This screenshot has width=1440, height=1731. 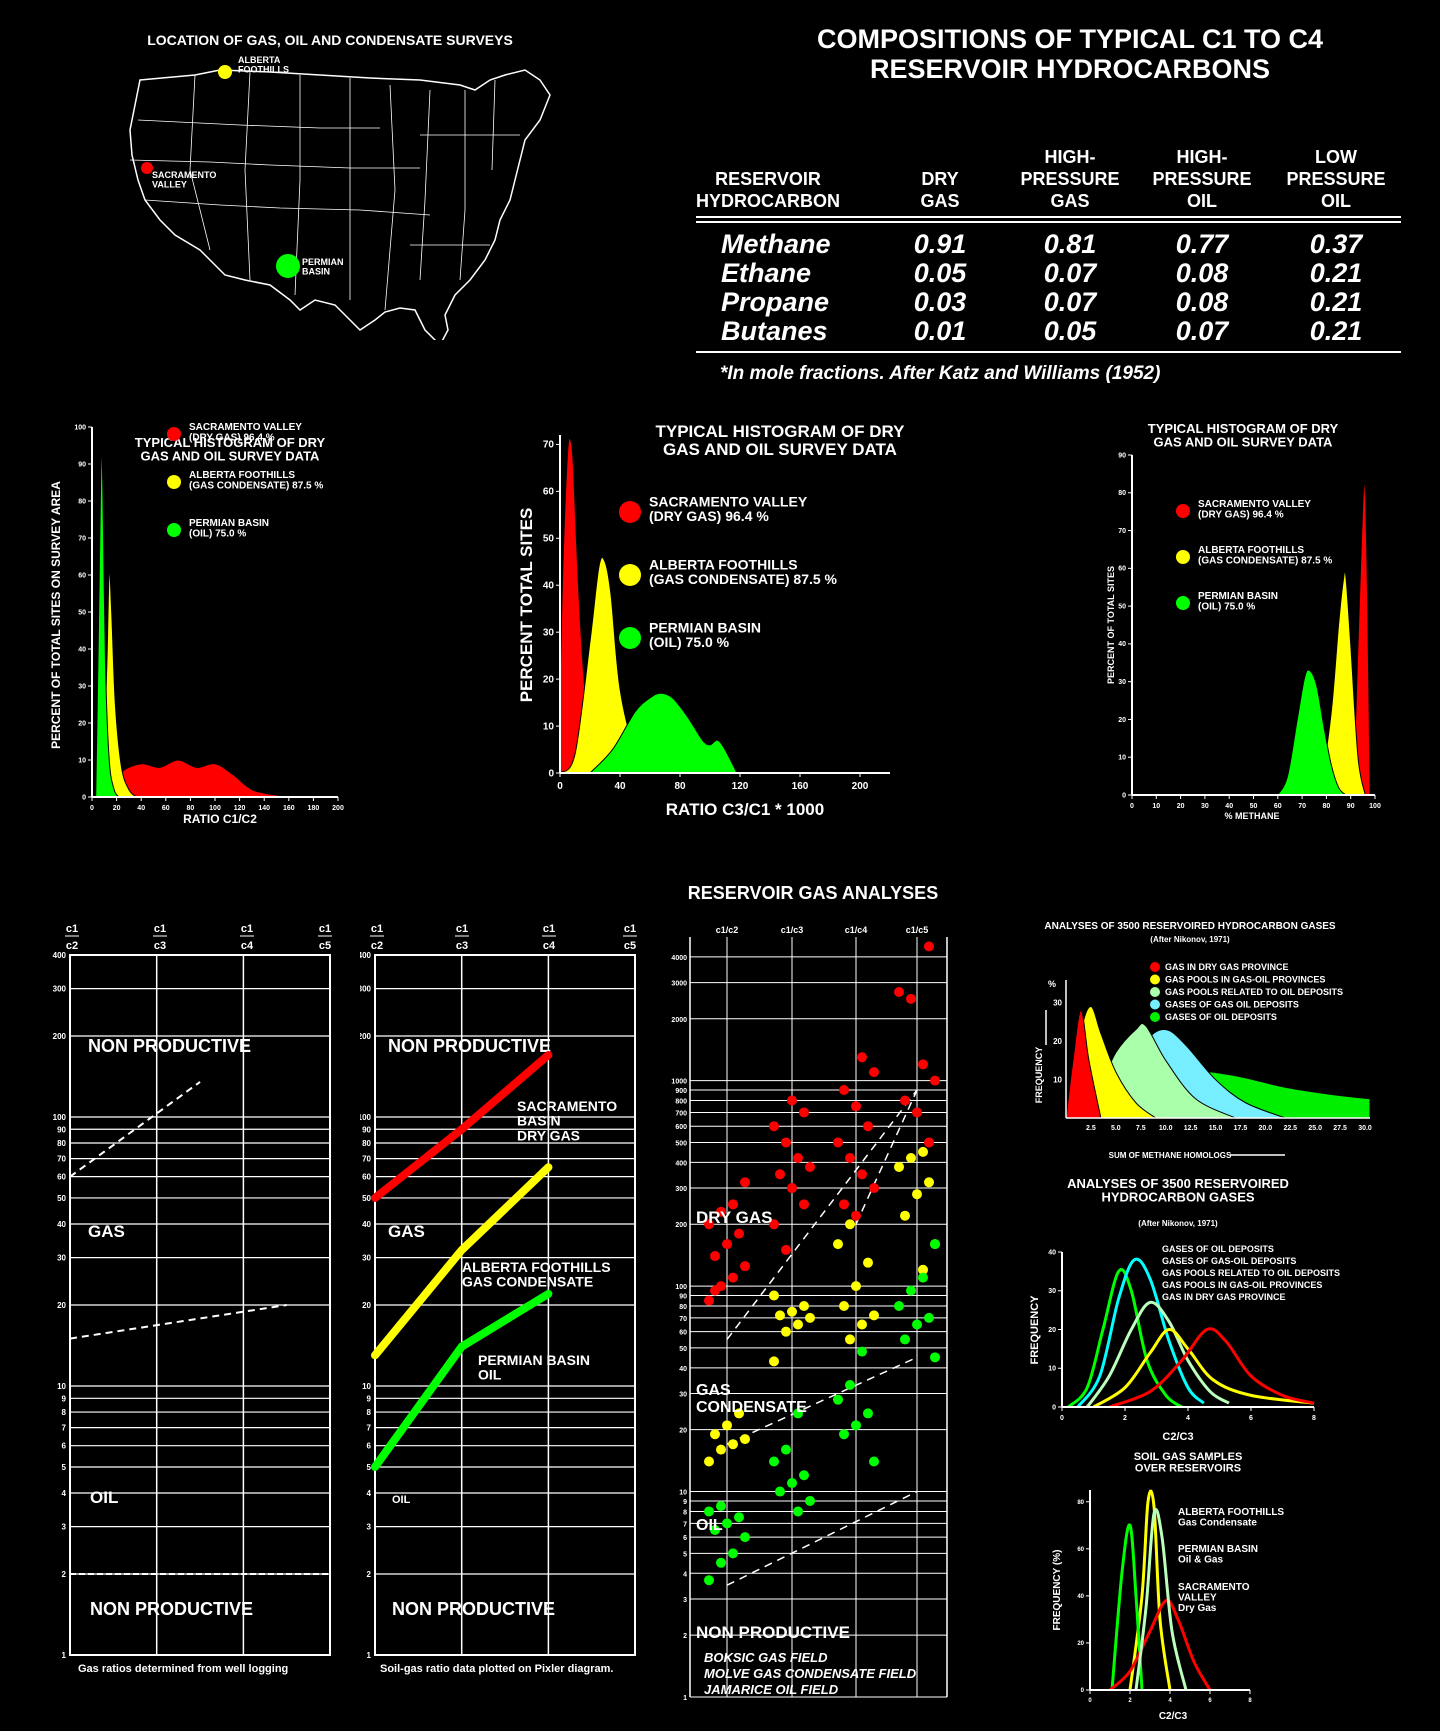 What do you see at coordinates (288, 266) in the screenshot?
I see `site-marker` at bounding box center [288, 266].